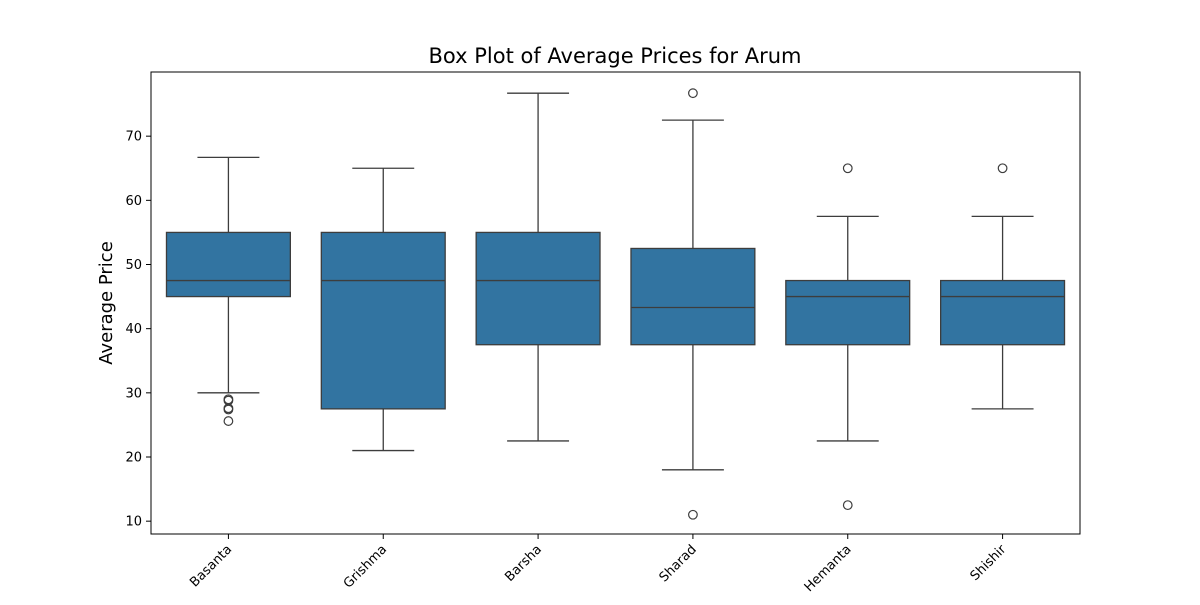 The height and width of the screenshot is (605, 1200). I want to click on y-tick-label: 10, so click(133, 522).